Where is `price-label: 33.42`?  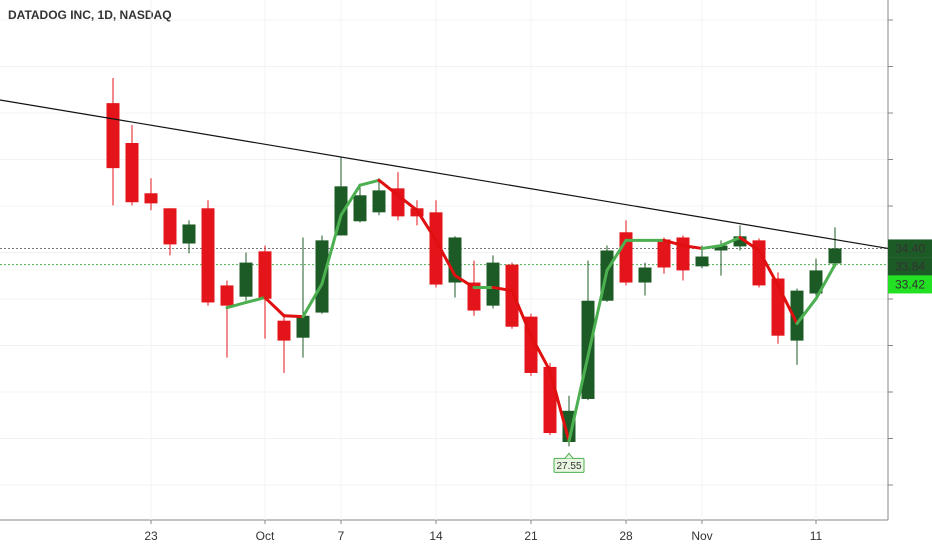
price-label: 33.42 is located at coordinates (910, 285).